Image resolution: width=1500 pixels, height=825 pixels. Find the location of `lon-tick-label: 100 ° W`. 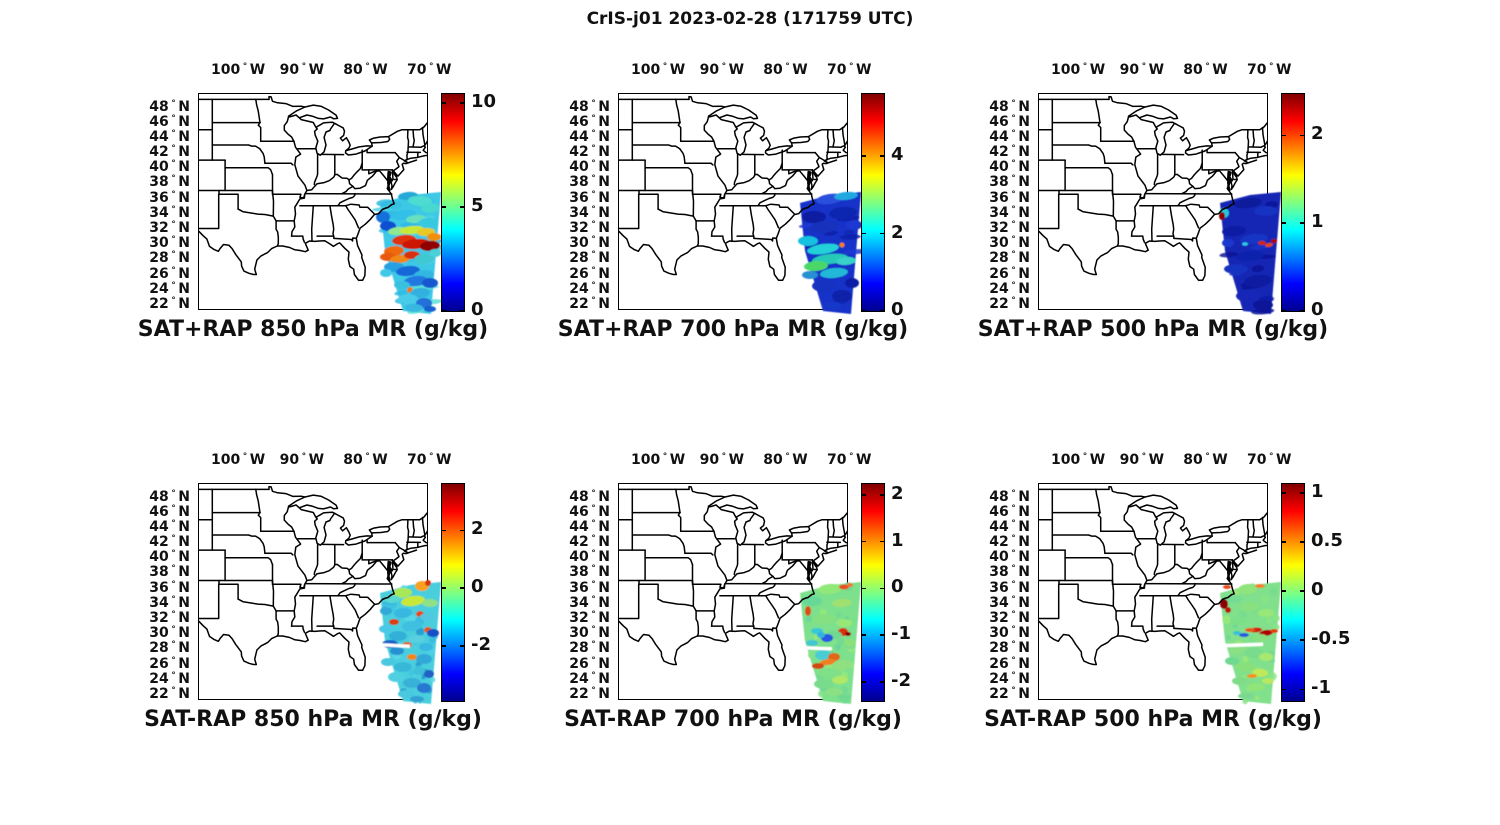

lon-tick-label: 100 ° W is located at coordinates (238, 461).